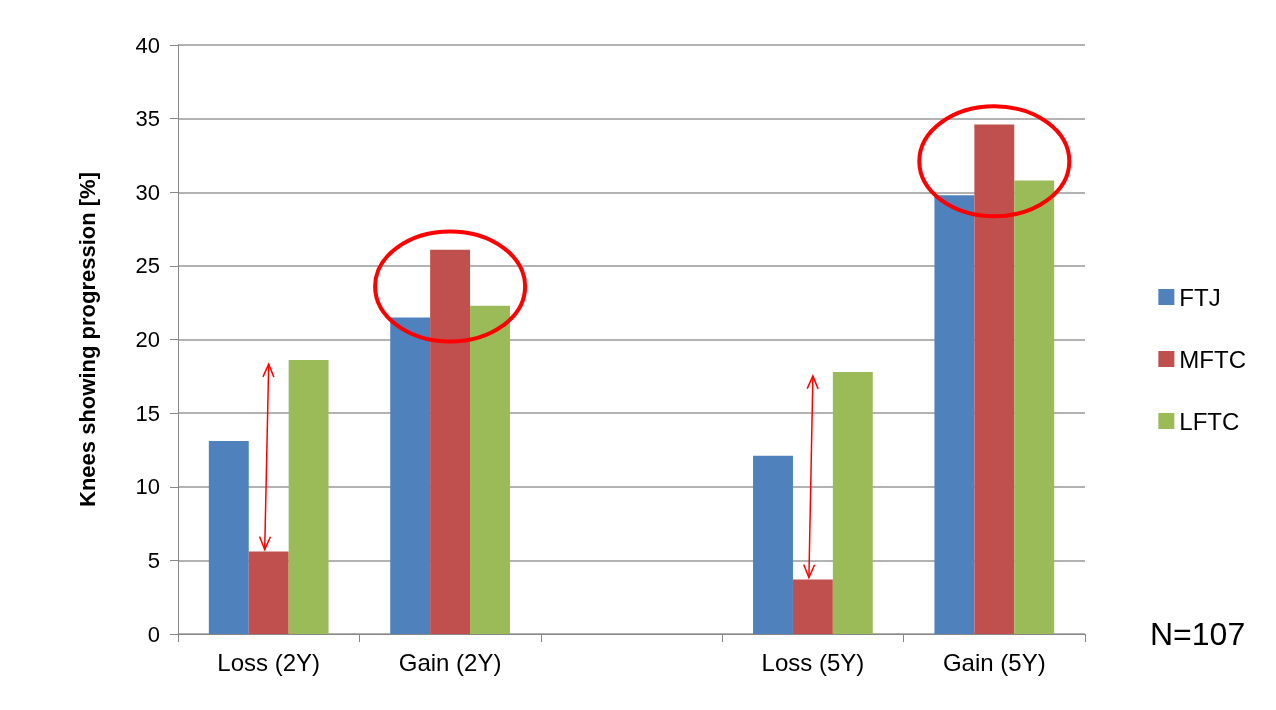 The width and height of the screenshot is (1276, 710). I want to click on x-tick-label: Gain (5Y), so click(994, 662).